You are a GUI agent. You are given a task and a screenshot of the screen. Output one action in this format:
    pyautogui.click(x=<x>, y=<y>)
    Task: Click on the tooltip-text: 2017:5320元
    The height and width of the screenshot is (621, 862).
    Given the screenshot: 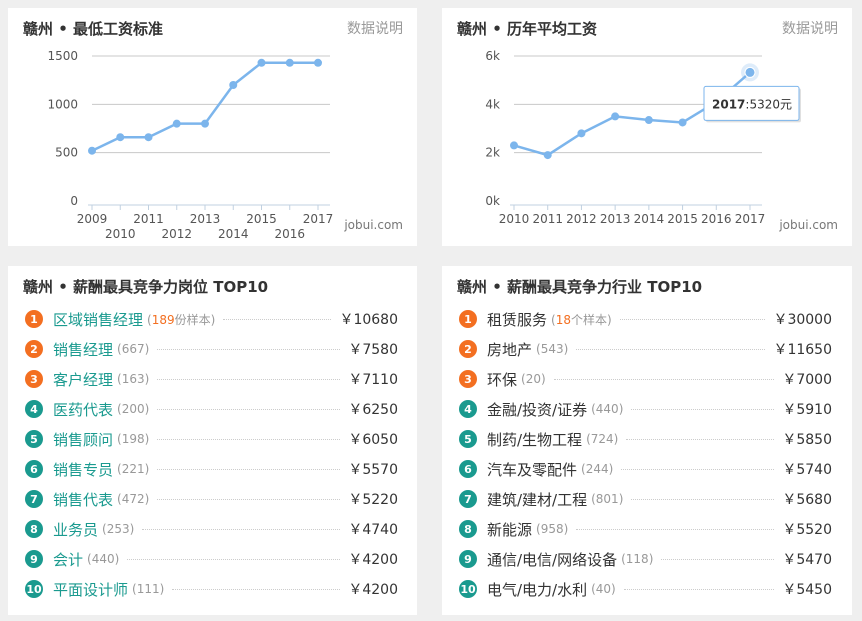 What is the action you would take?
    pyautogui.click(x=752, y=104)
    